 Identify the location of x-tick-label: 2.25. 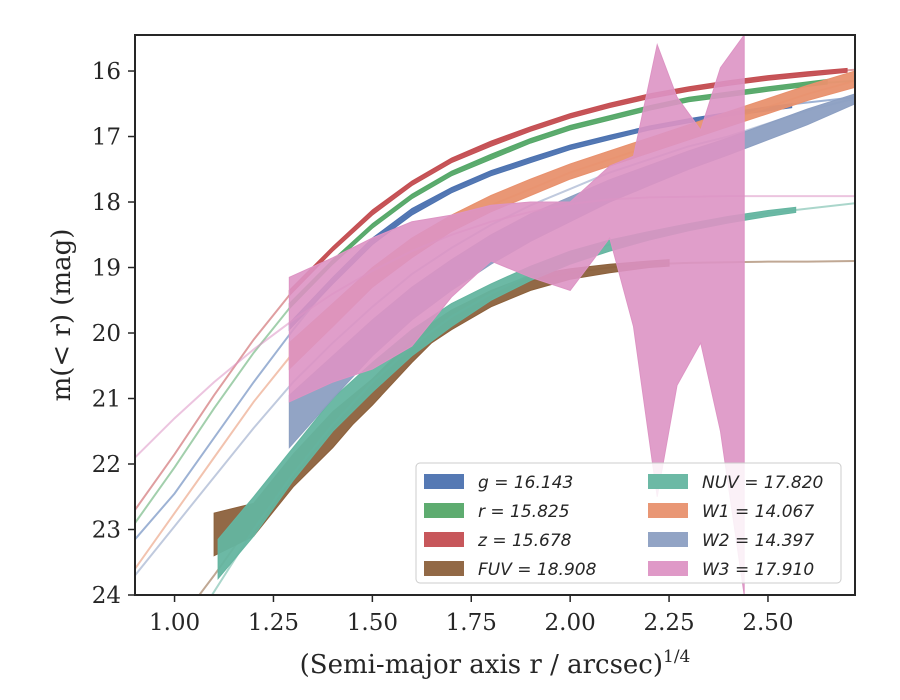
(668, 623).